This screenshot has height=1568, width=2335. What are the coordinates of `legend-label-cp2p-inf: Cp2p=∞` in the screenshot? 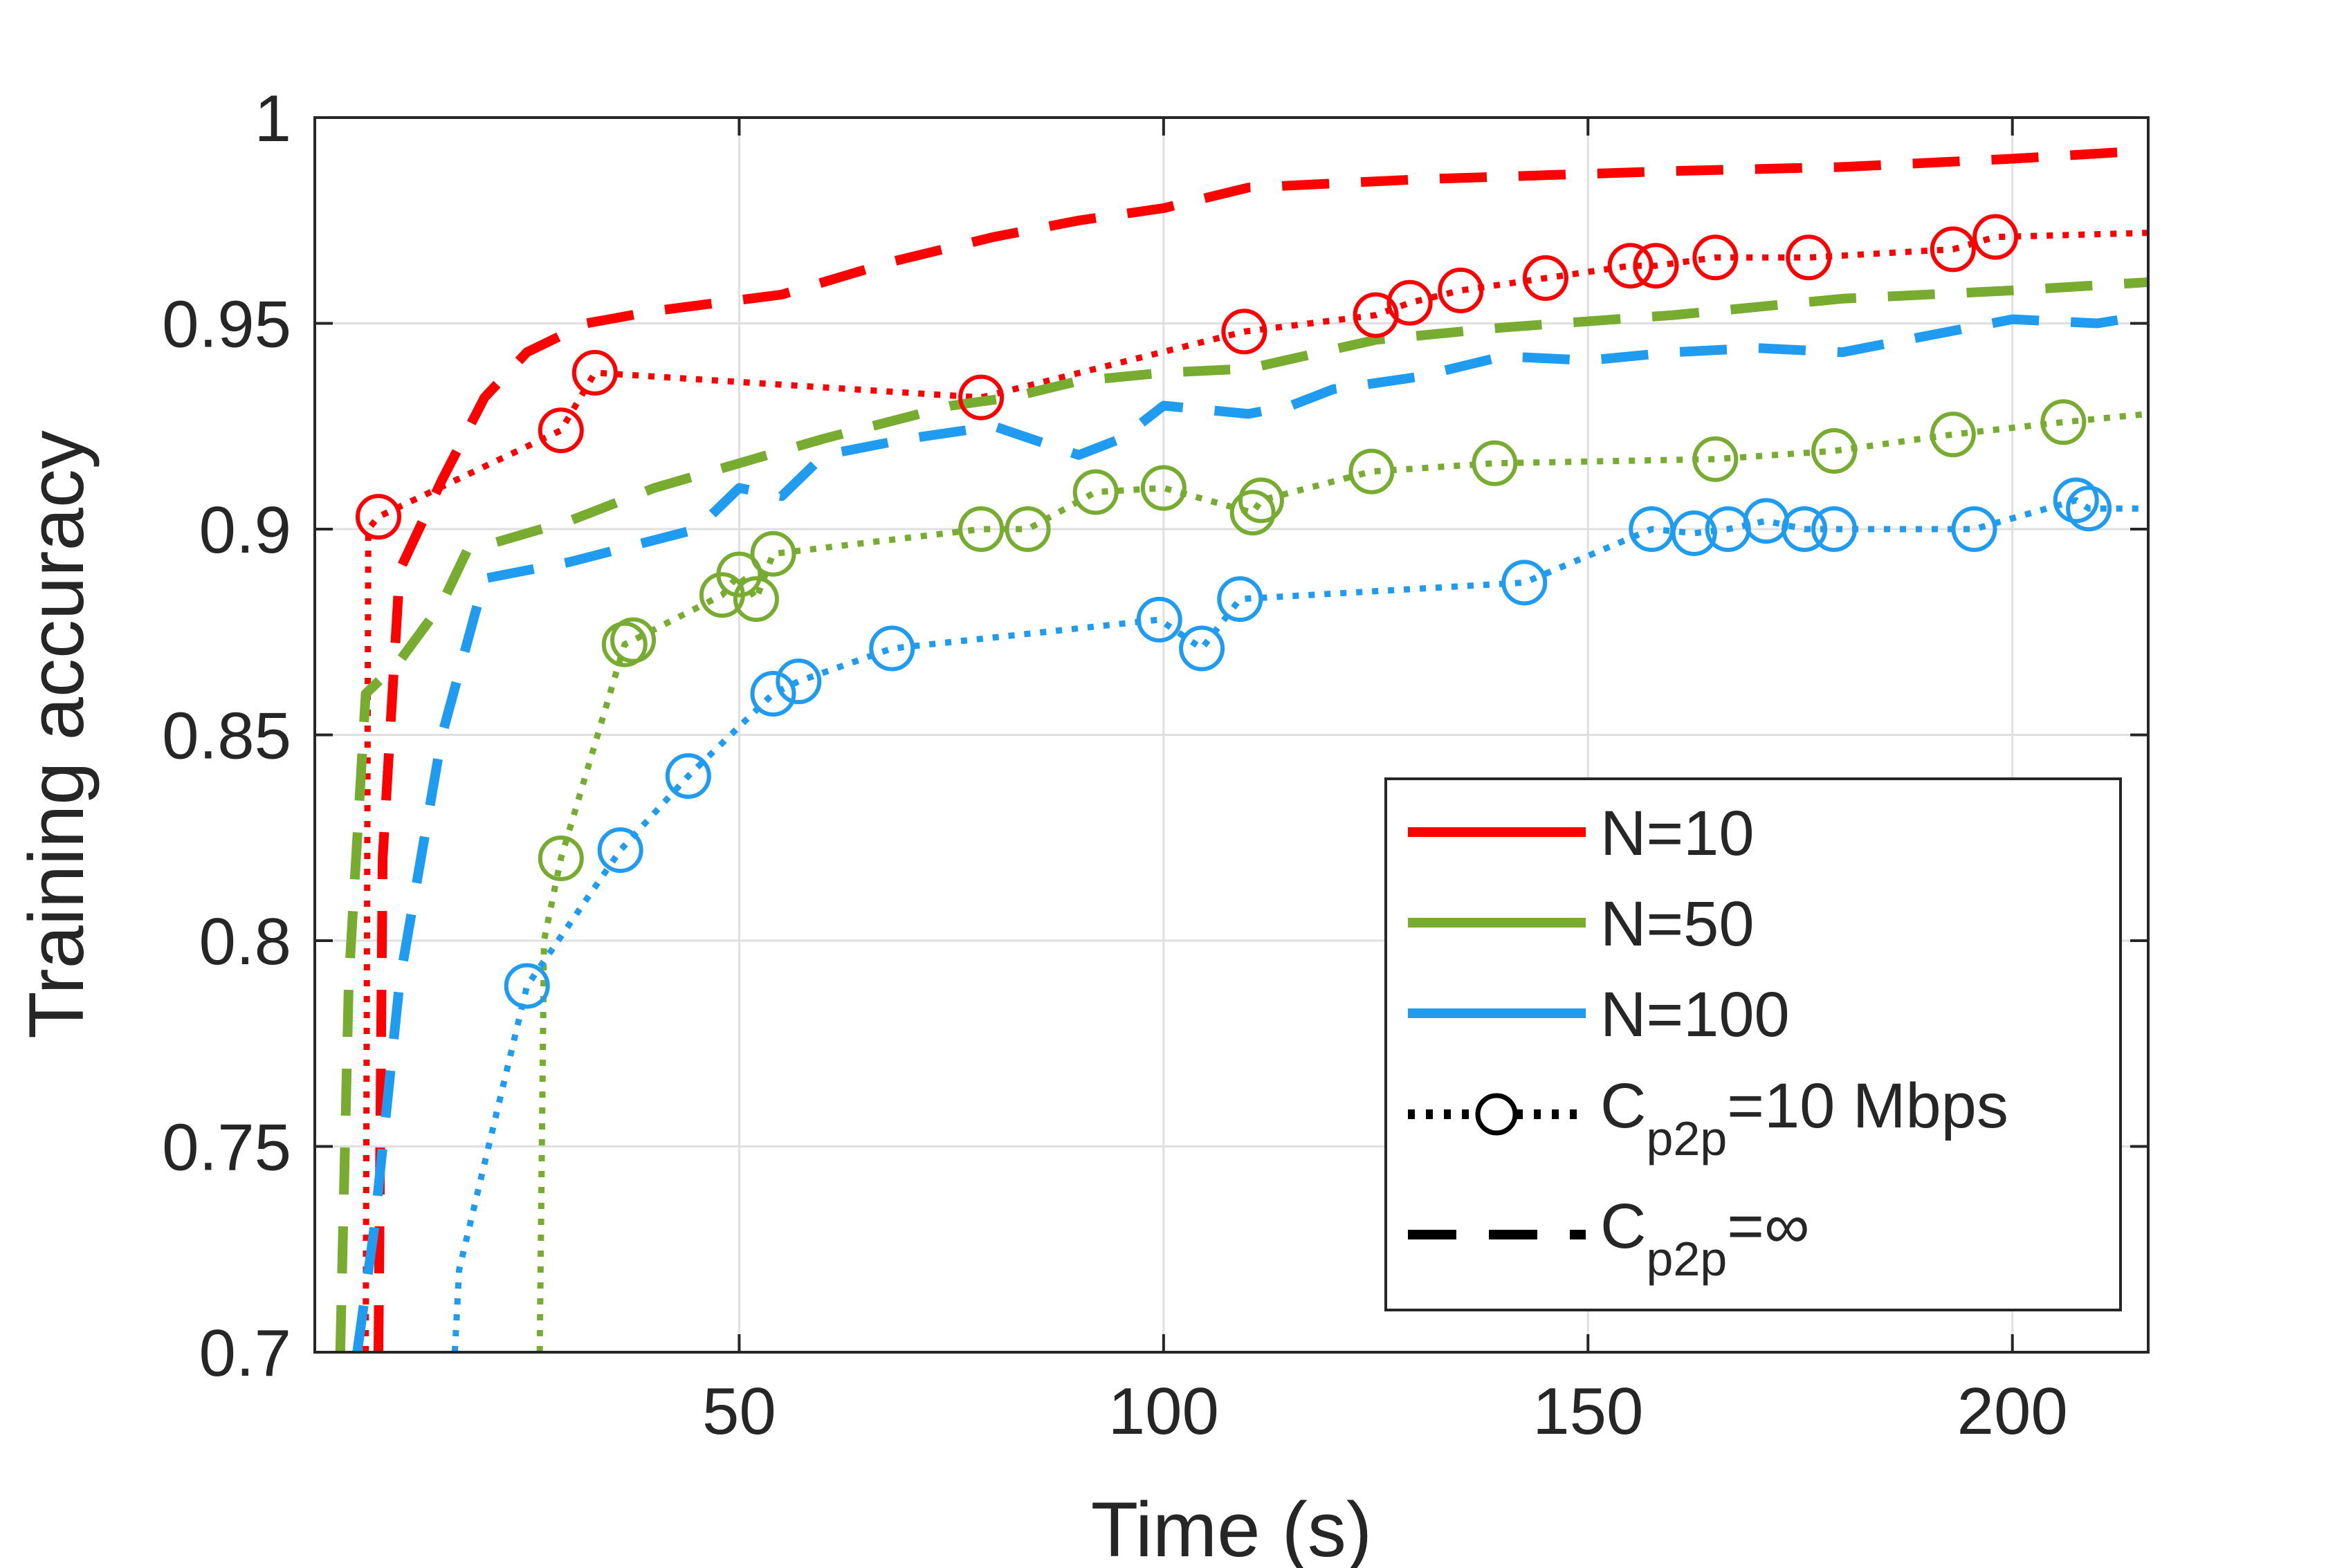 It's located at (1705, 1238).